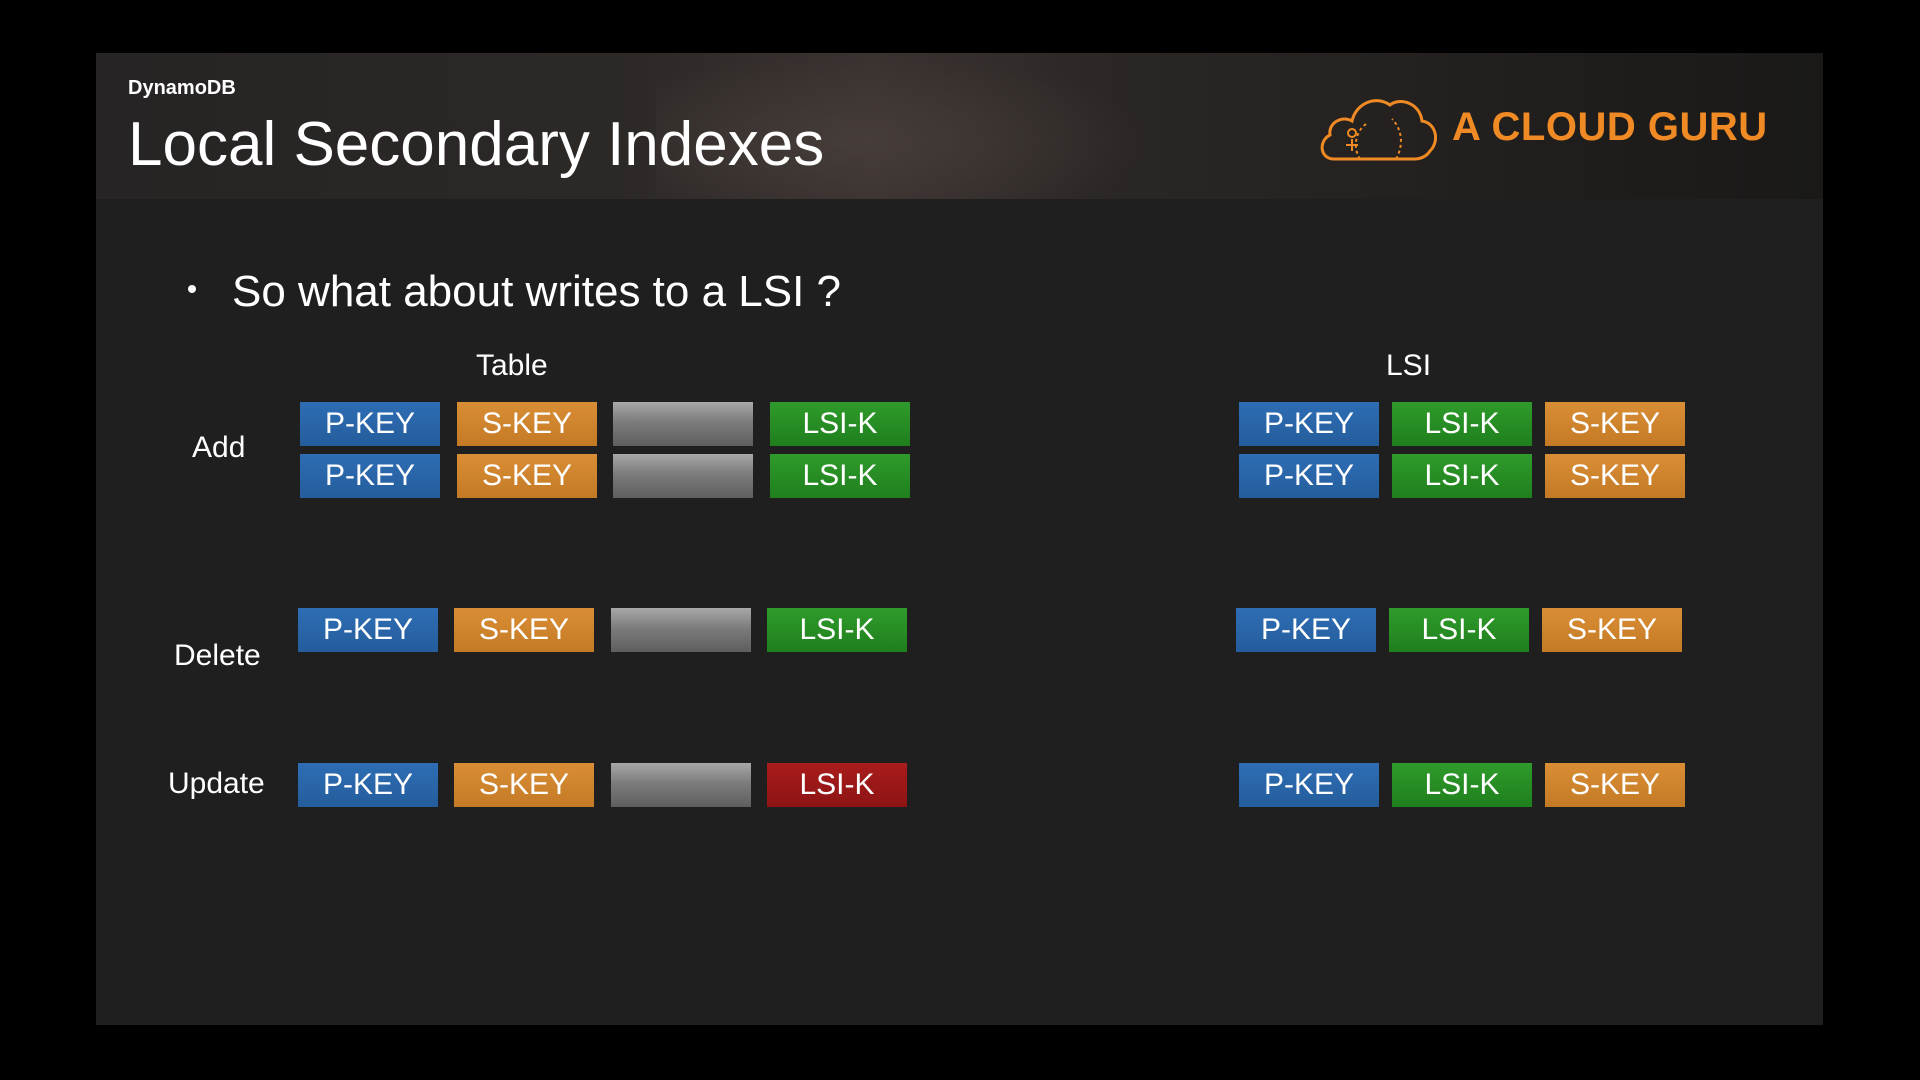 The height and width of the screenshot is (1080, 1920). I want to click on lsi-add-2-lsik: LSI-K, so click(1462, 476).